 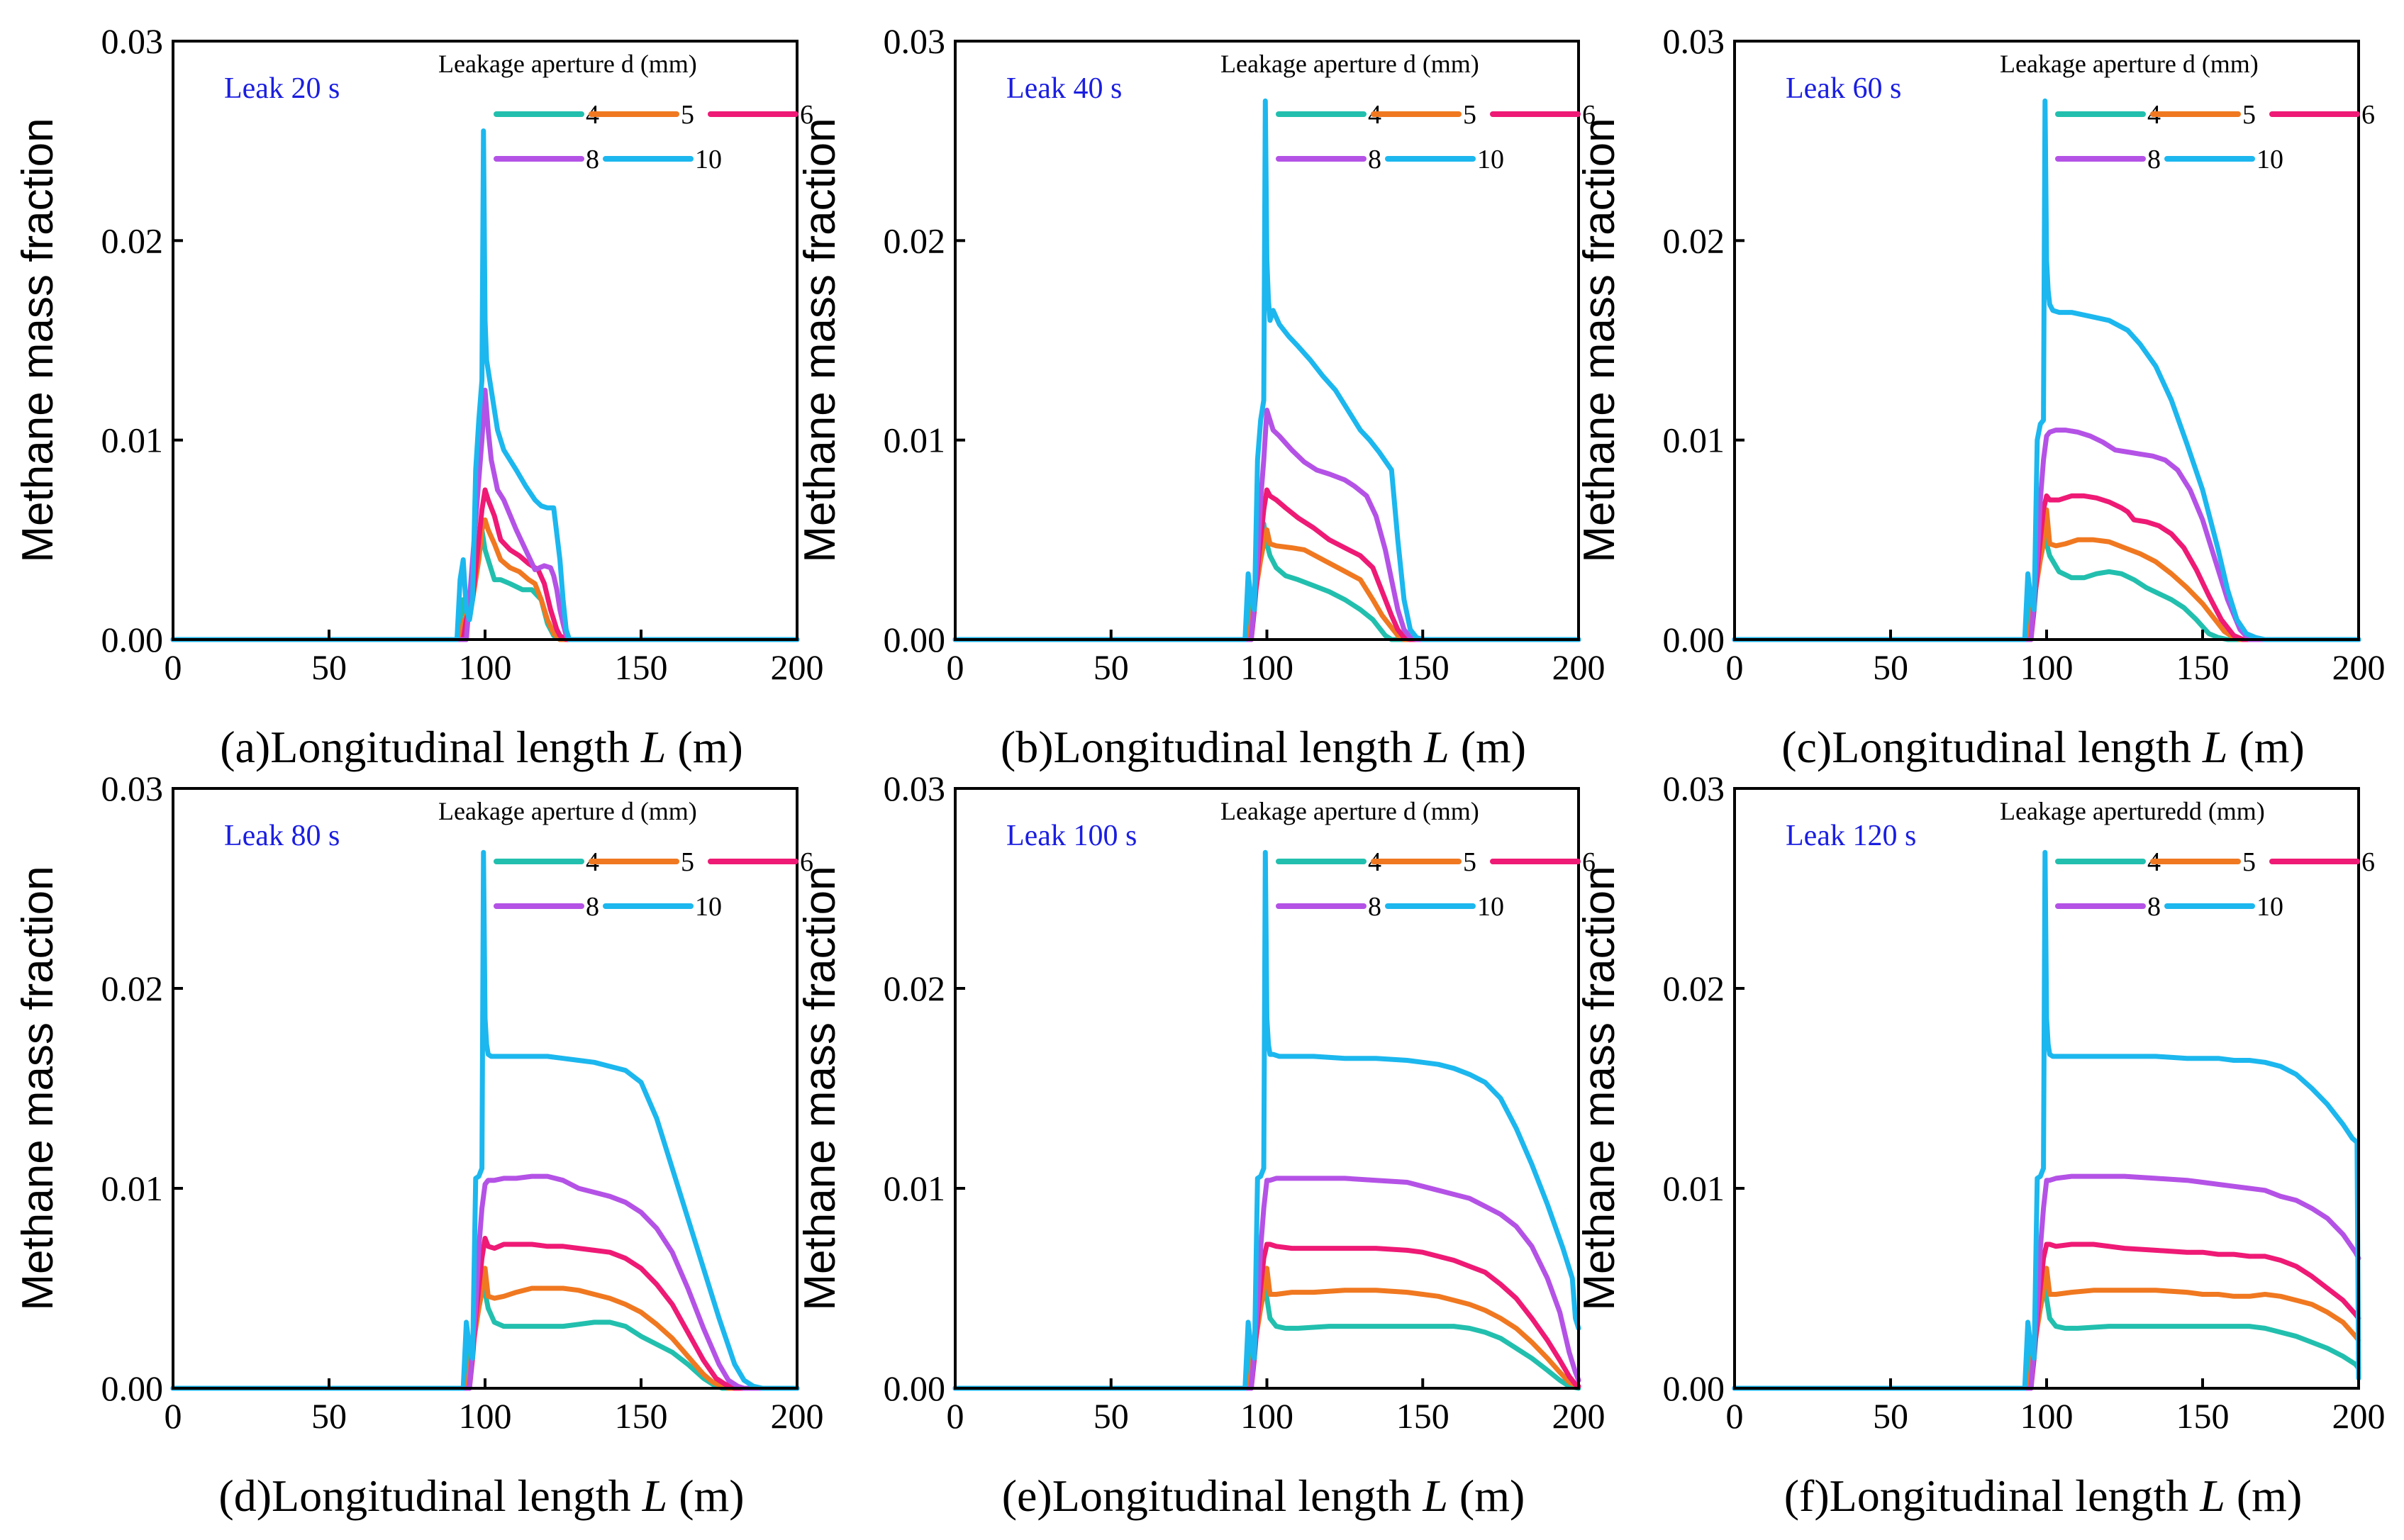 What do you see at coordinates (1884, 836) in the screenshot?
I see `leak-time: 120 s` at bounding box center [1884, 836].